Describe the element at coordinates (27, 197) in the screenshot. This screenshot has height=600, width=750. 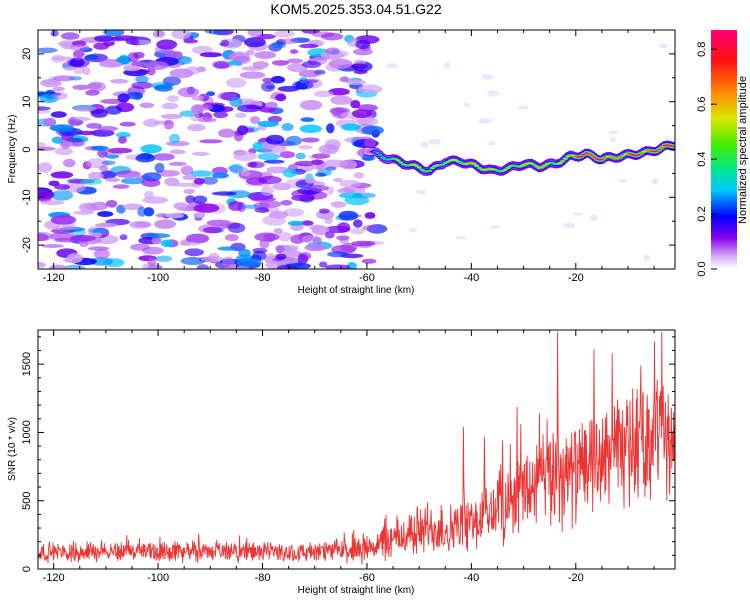
I see `top-ytick-label: -10` at that location.